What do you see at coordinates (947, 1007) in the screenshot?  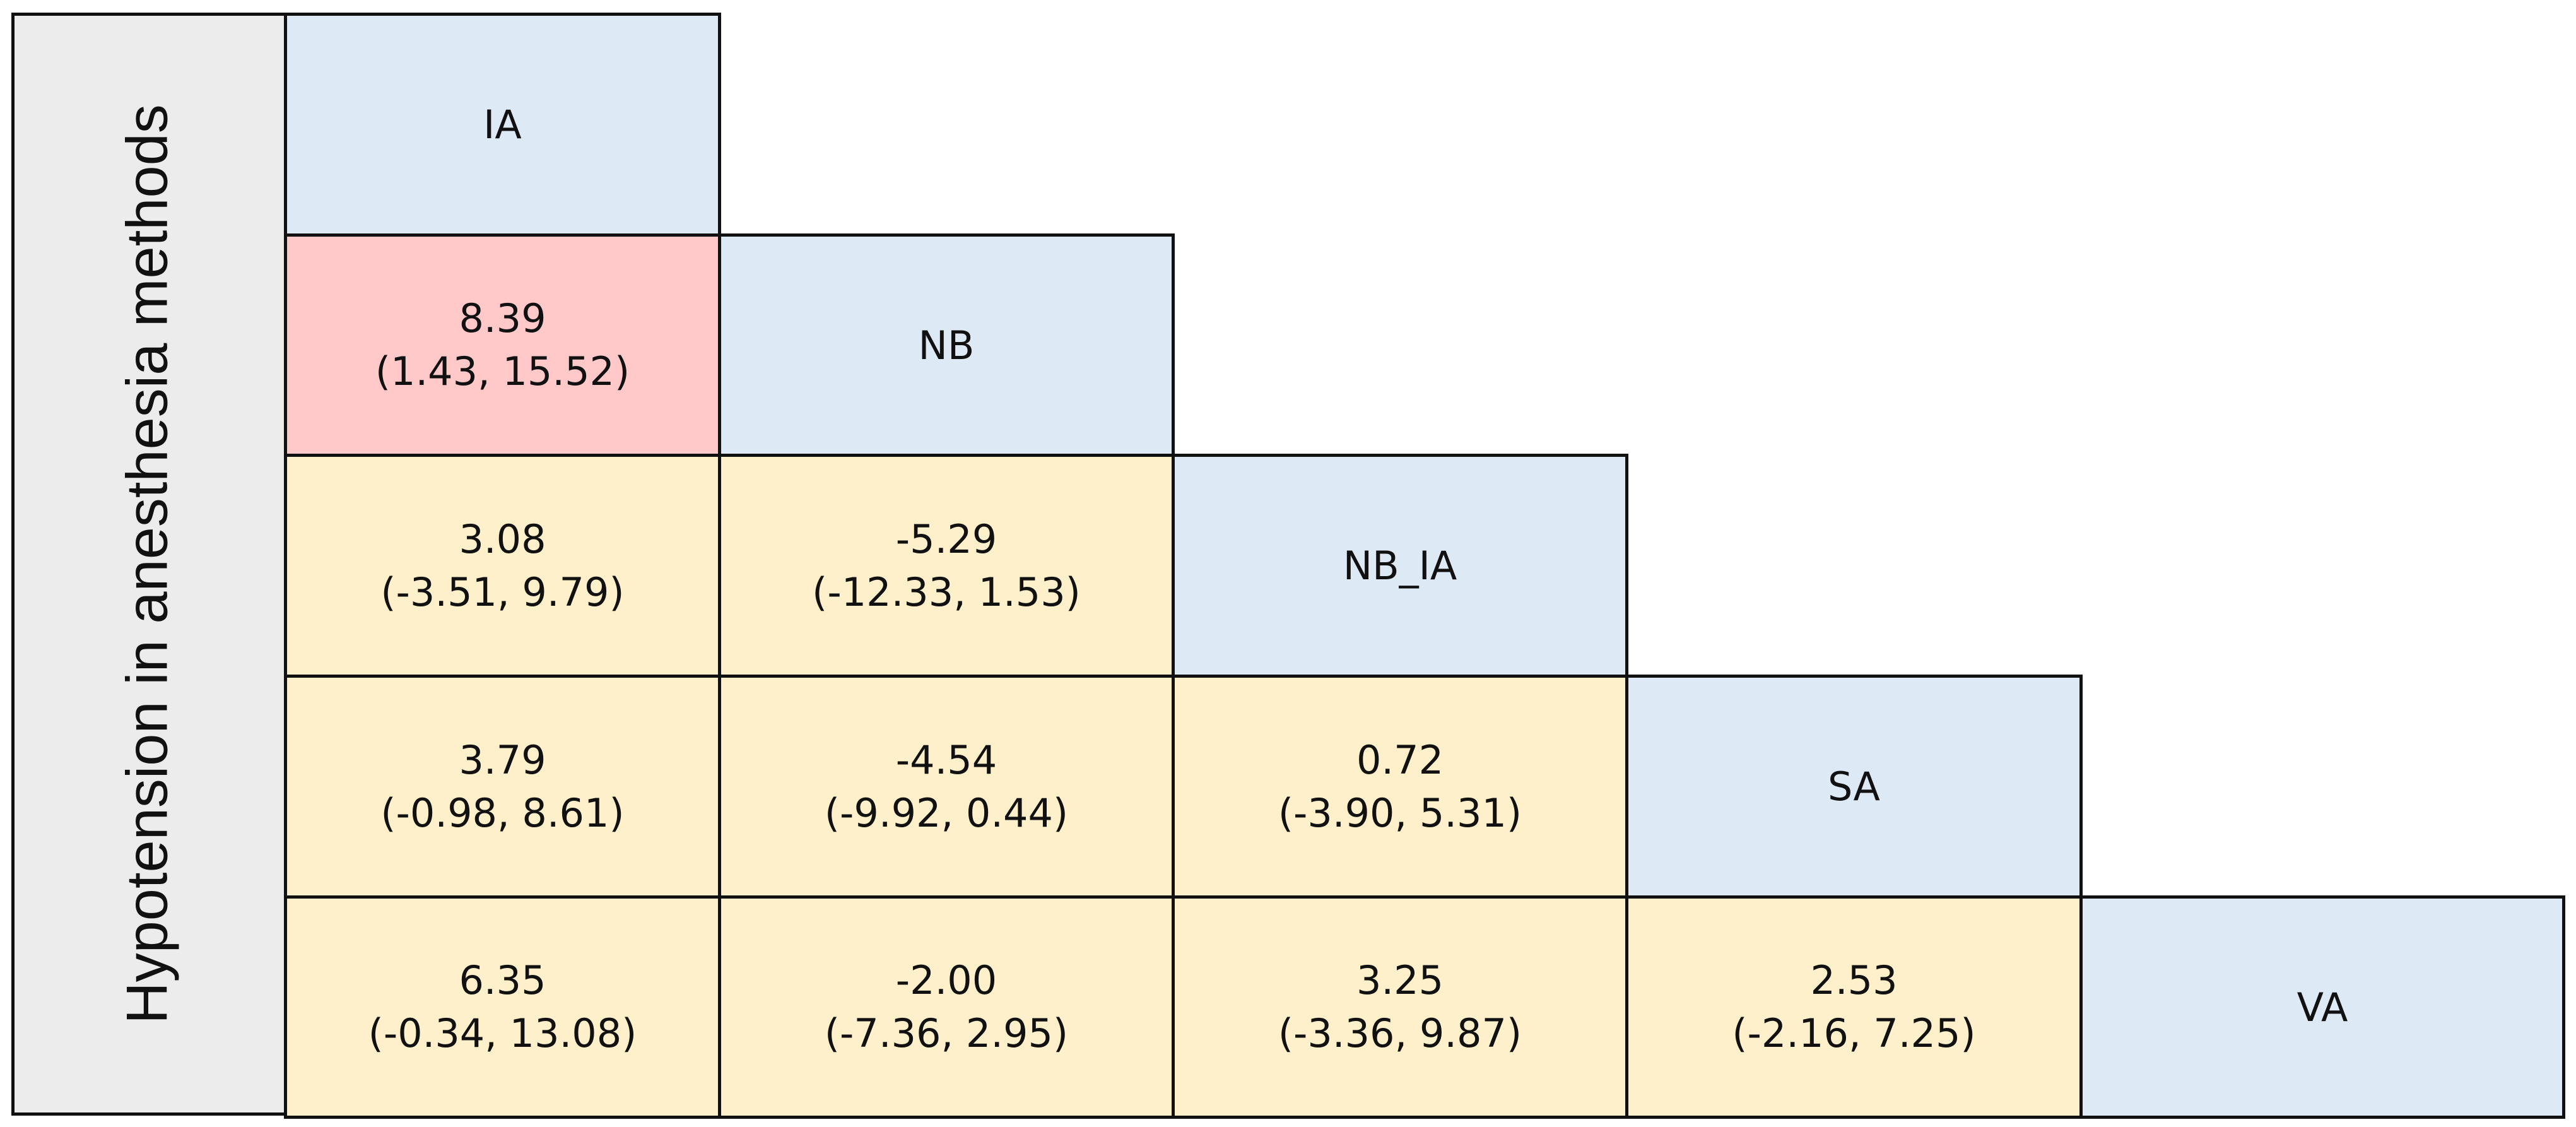 I see `comparison-cell: -2.00 (-7.36, 2.95)` at bounding box center [947, 1007].